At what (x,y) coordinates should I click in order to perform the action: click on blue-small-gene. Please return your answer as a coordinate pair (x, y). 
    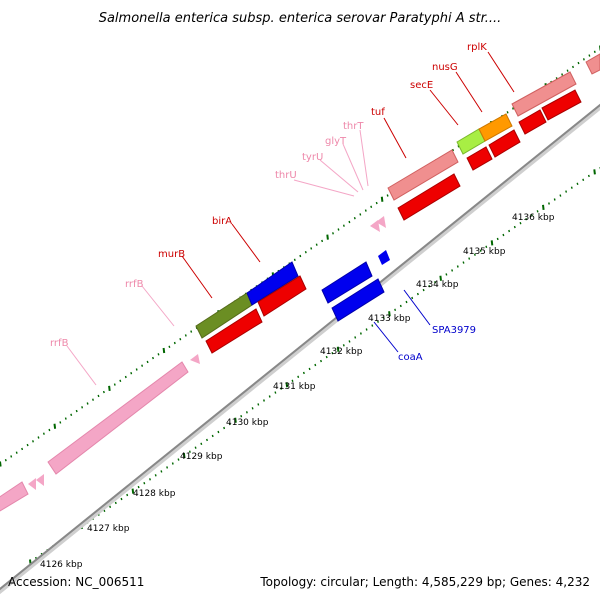
    Looking at the image, I should click on (384, 257).